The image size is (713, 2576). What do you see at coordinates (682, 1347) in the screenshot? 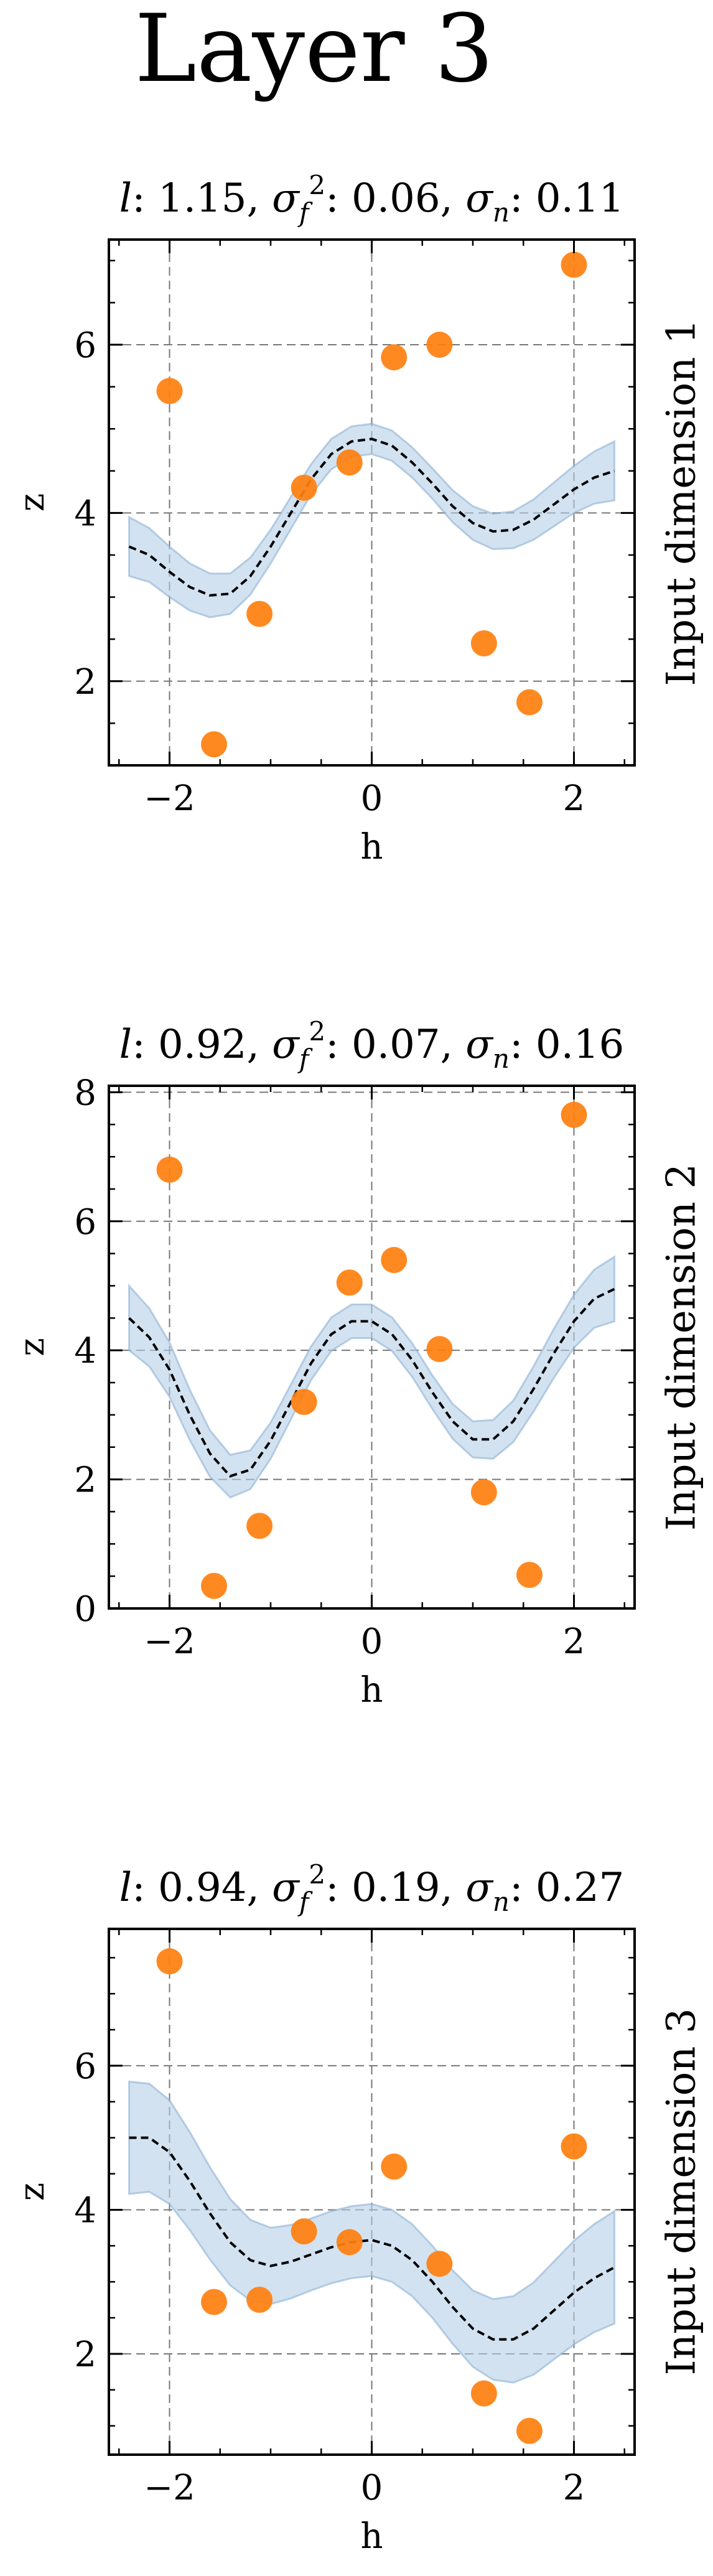
I see `row-side-label: Input dimension 2` at bounding box center [682, 1347].